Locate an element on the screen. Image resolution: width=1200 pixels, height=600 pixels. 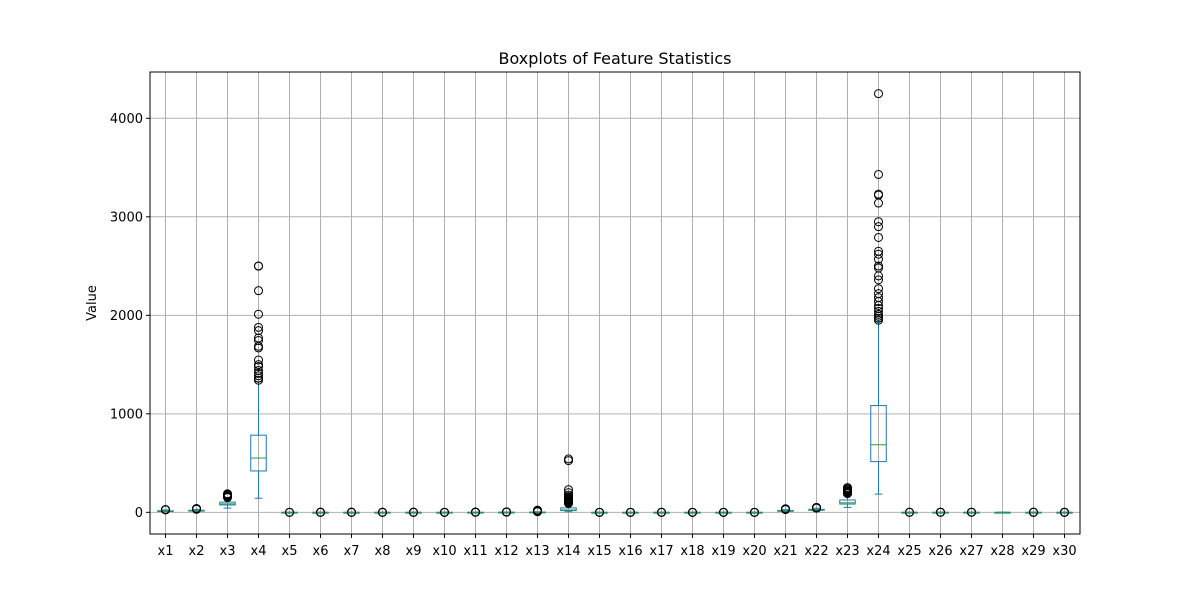
box-x6 is located at coordinates (320, 512).